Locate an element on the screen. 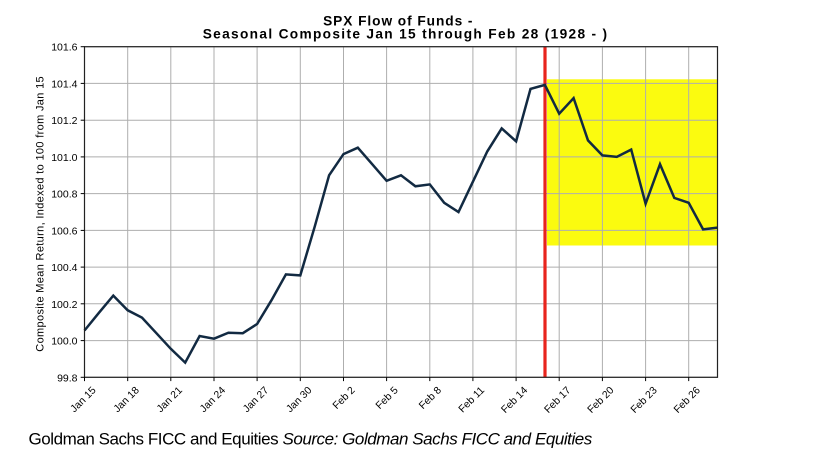 Image resolution: width=825 pixels, height=458 pixels. svg-text: Jan 21 is located at coordinates (170, 400).